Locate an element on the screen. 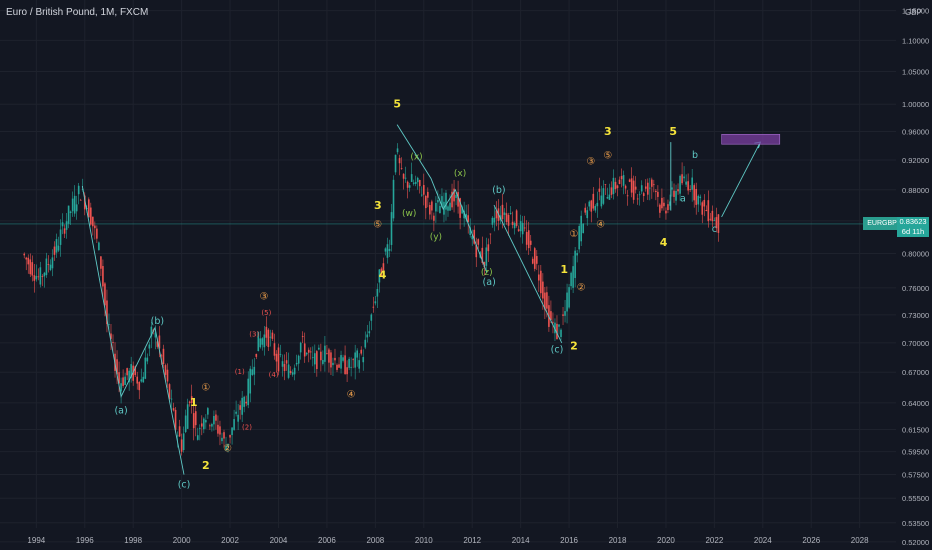 Image resolution: width=932 pixels, height=550 pixels. wave-label: 3 is located at coordinates (378, 205).